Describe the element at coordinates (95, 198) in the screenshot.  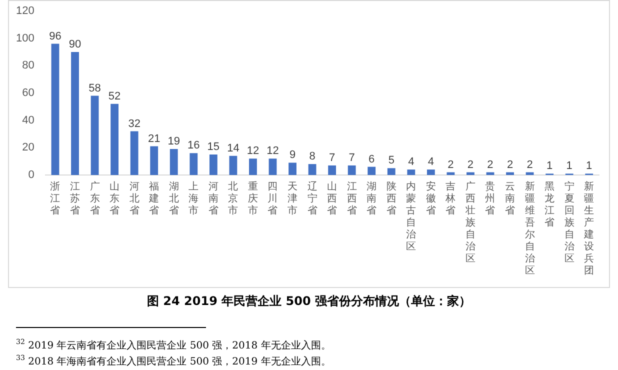
I see `x-tick-label: 广东省` at that location.